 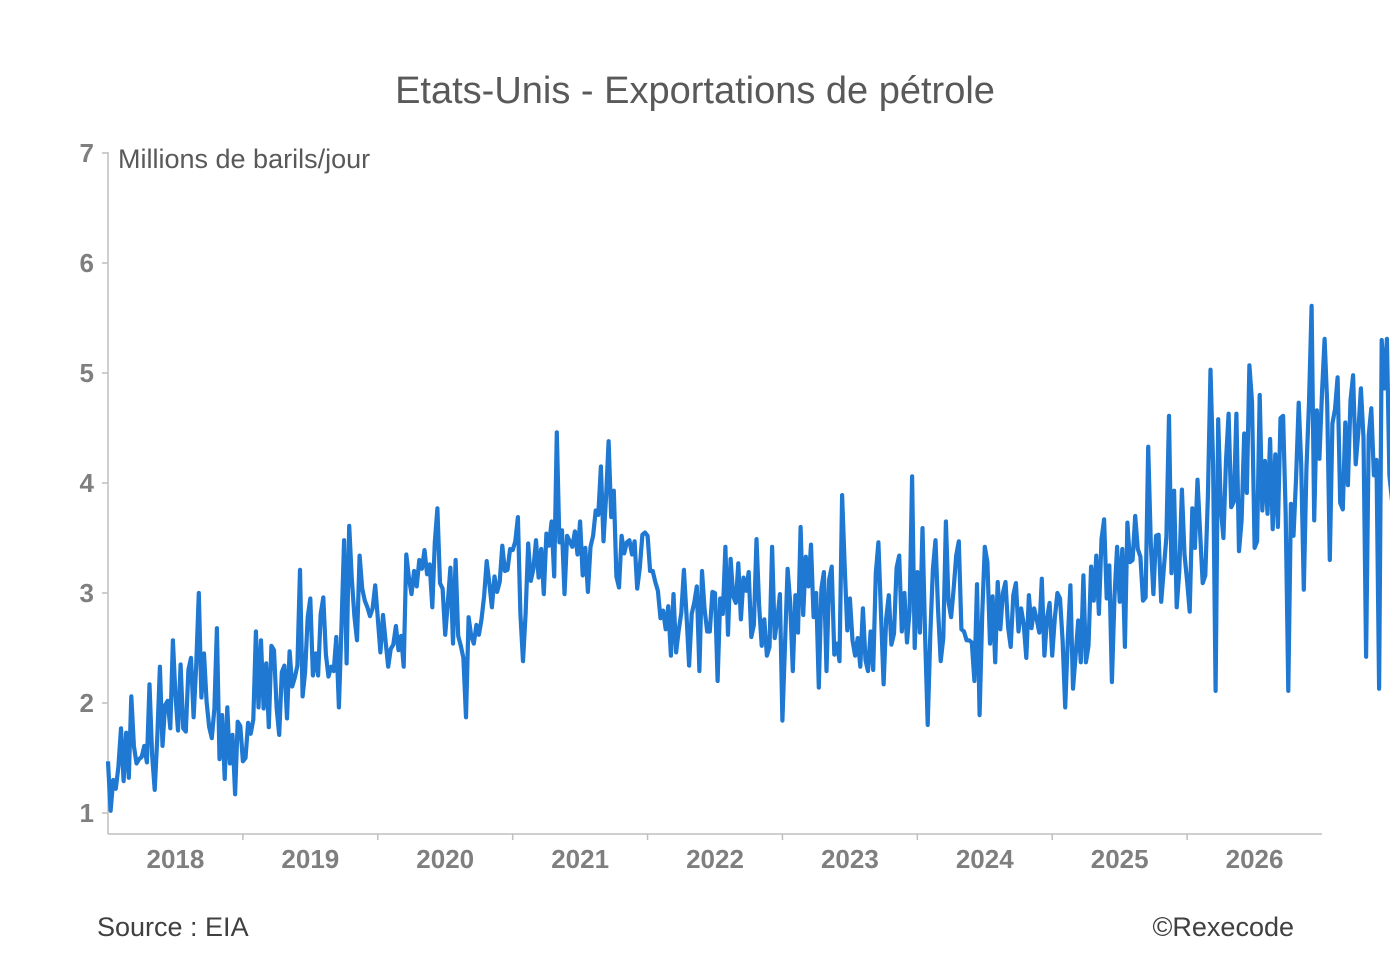 I want to click on y-tick-label: 2, so click(x=87, y=703).